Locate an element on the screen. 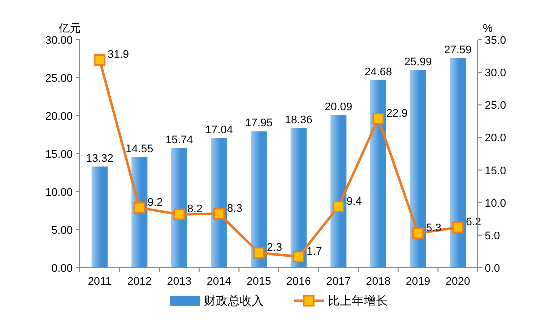 The image size is (542, 328). data-label: 25.99 is located at coordinates (418, 62).